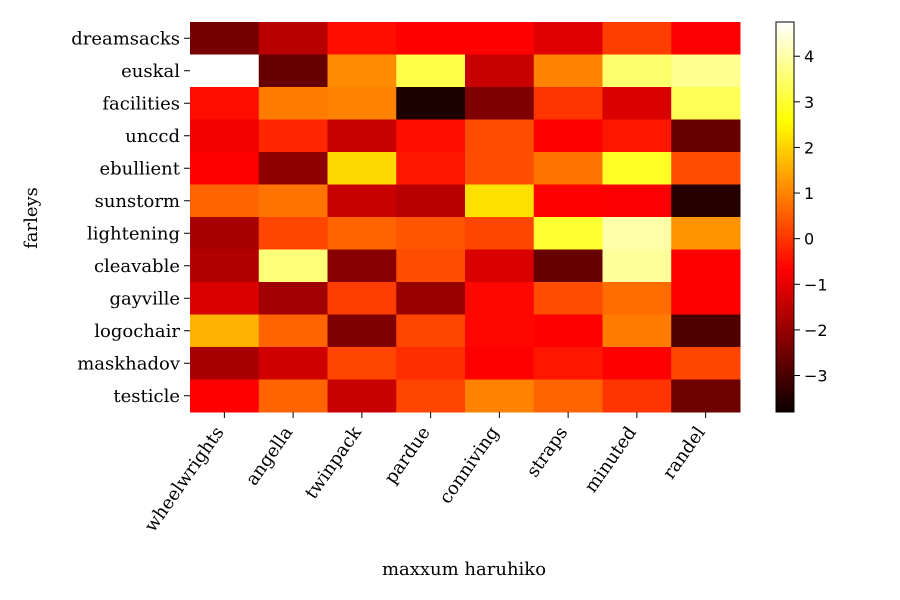 The width and height of the screenshot is (900, 600). I want to click on x-tick-label-wheelwrights: wheelwrights, so click(184, 479).